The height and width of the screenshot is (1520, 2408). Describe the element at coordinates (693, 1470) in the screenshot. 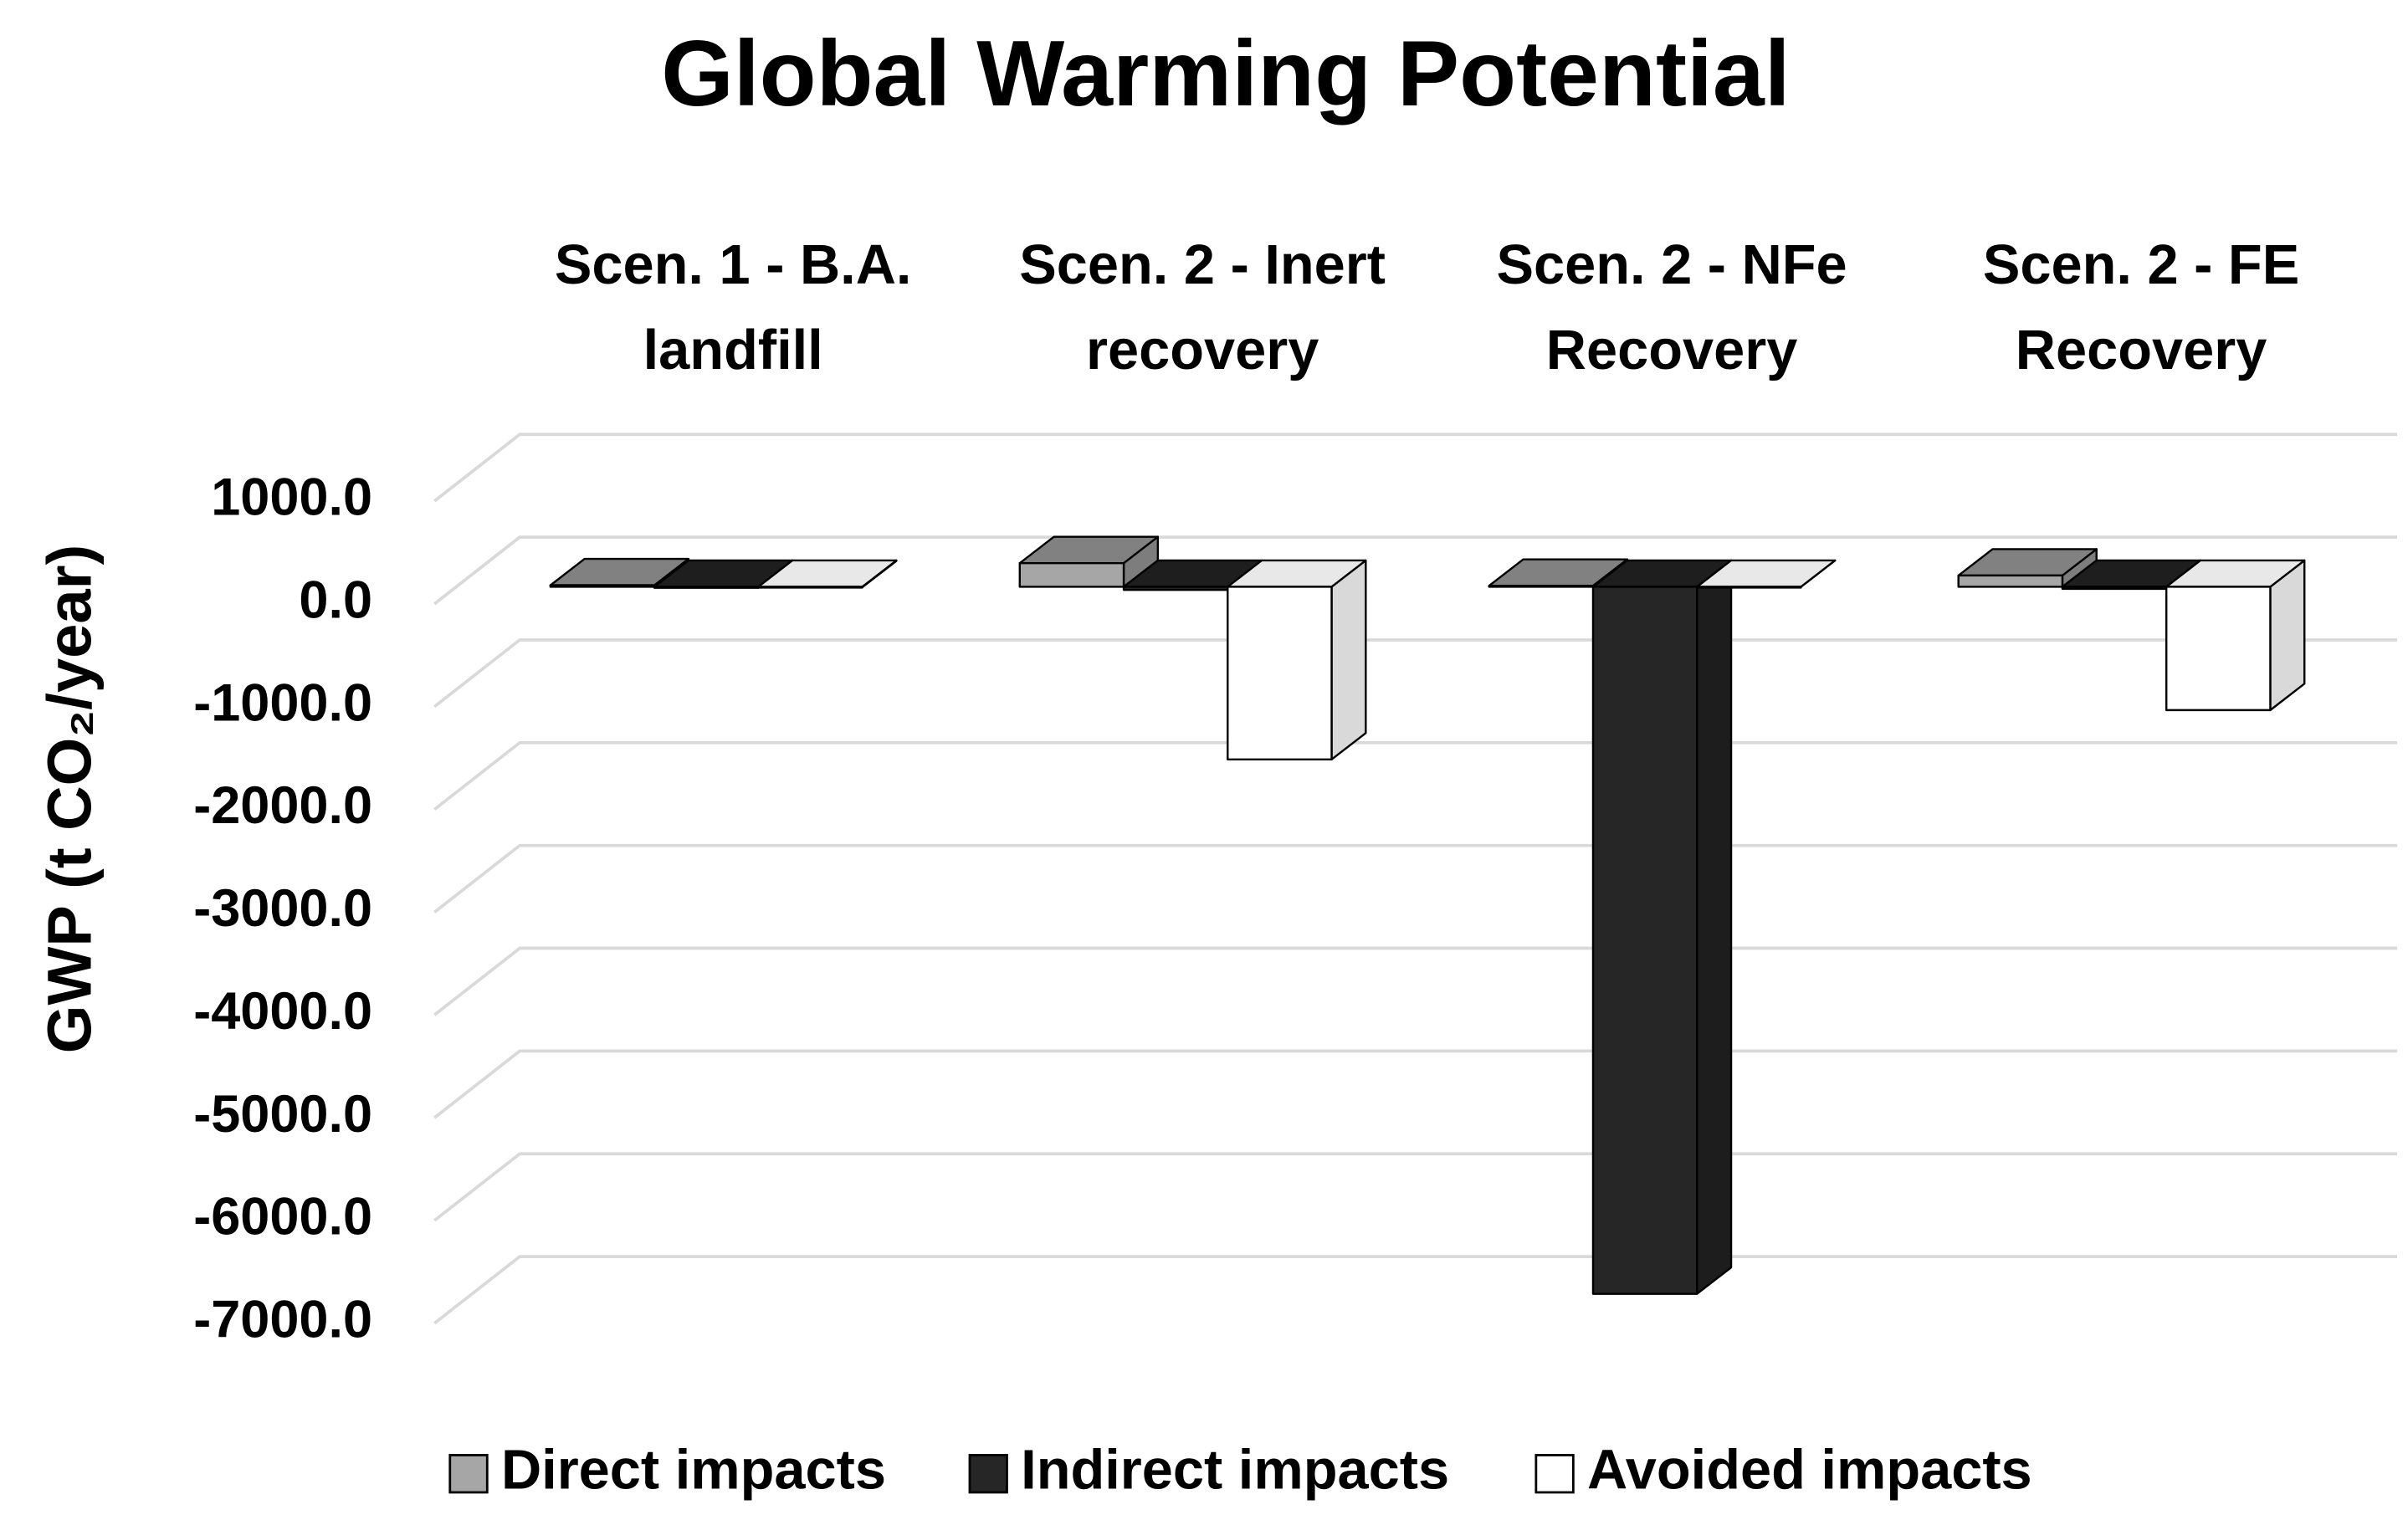

I see `legend-label: Direct impacts` at that location.